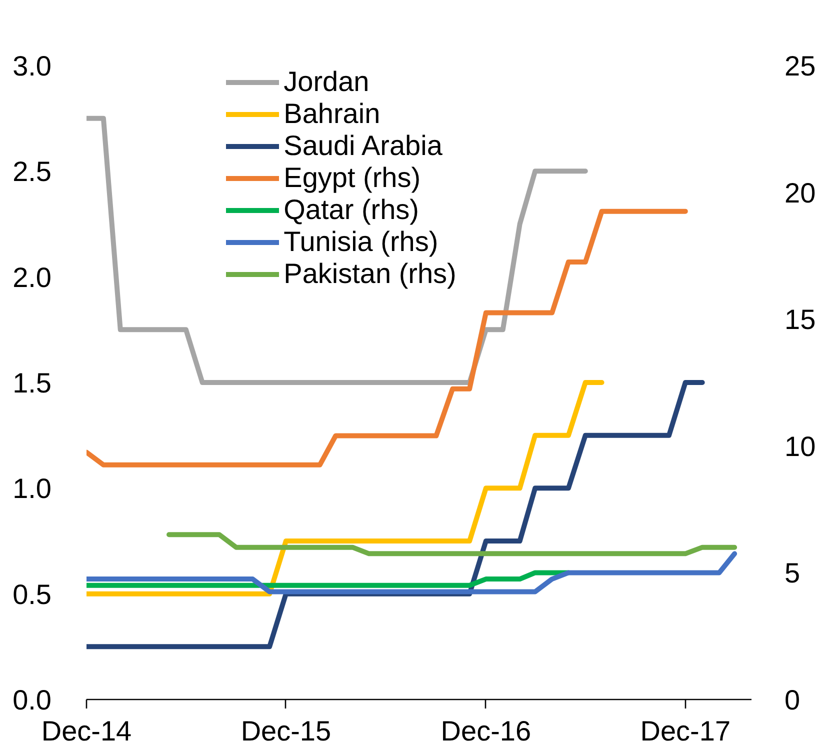 This screenshot has width=819, height=749. Describe the element at coordinates (32, 277) in the screenshot. I see `y-tick-label: 2.0` at that location.